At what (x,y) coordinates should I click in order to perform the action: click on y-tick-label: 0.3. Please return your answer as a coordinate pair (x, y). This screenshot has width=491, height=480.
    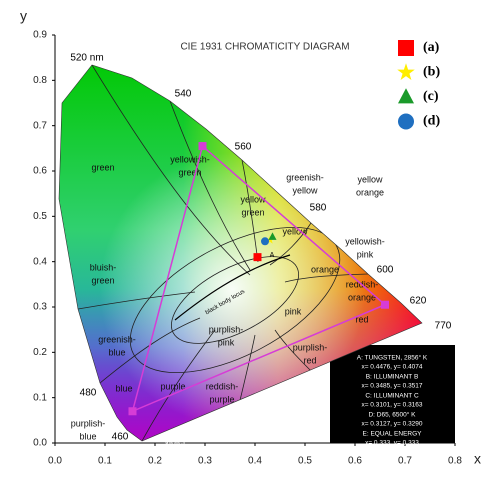
    Looking at the image, I should click on (40, 307).